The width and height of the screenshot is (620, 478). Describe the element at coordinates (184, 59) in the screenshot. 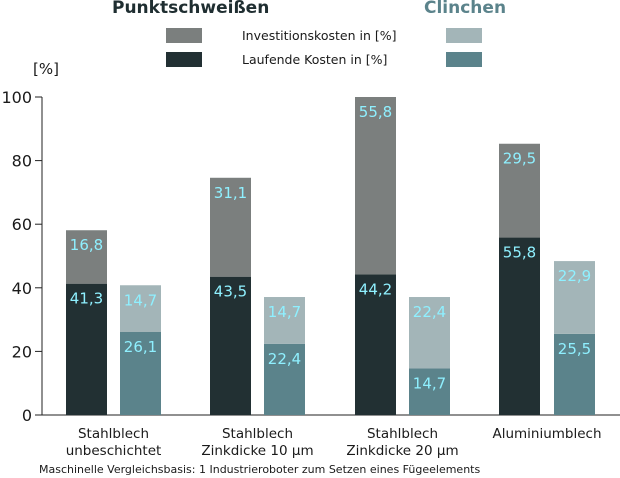

I see `legend-swatch-punkt-running` at that location.